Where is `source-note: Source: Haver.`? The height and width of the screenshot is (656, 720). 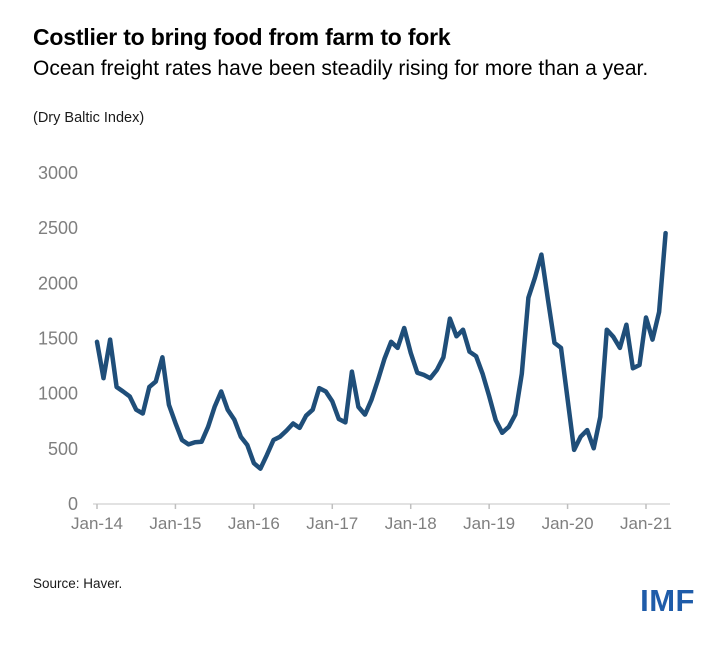
source-note: Source: Haver. is located at coordinates (78, 583).